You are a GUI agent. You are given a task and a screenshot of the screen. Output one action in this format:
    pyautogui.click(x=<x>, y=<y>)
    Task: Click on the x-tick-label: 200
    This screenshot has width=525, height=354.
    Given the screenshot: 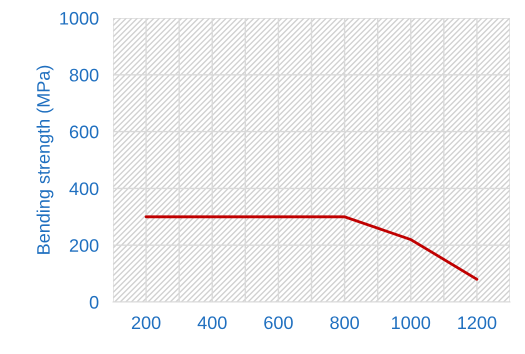 What is the action you would take?
    pyautogui.click(x=146, y=323)
    